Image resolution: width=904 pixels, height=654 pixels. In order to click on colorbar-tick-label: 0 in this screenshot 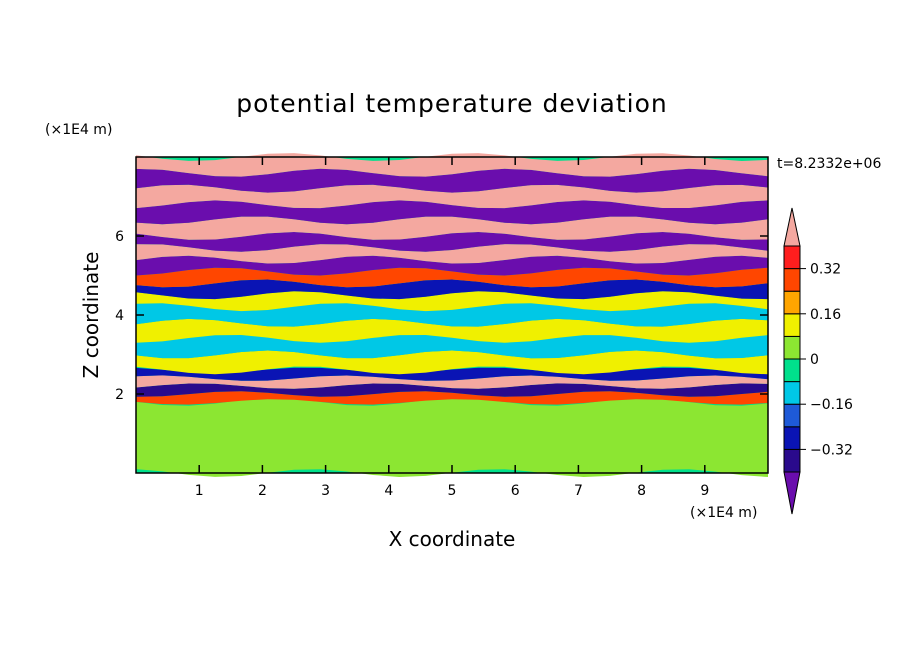, I will do `click(814, 360)`.